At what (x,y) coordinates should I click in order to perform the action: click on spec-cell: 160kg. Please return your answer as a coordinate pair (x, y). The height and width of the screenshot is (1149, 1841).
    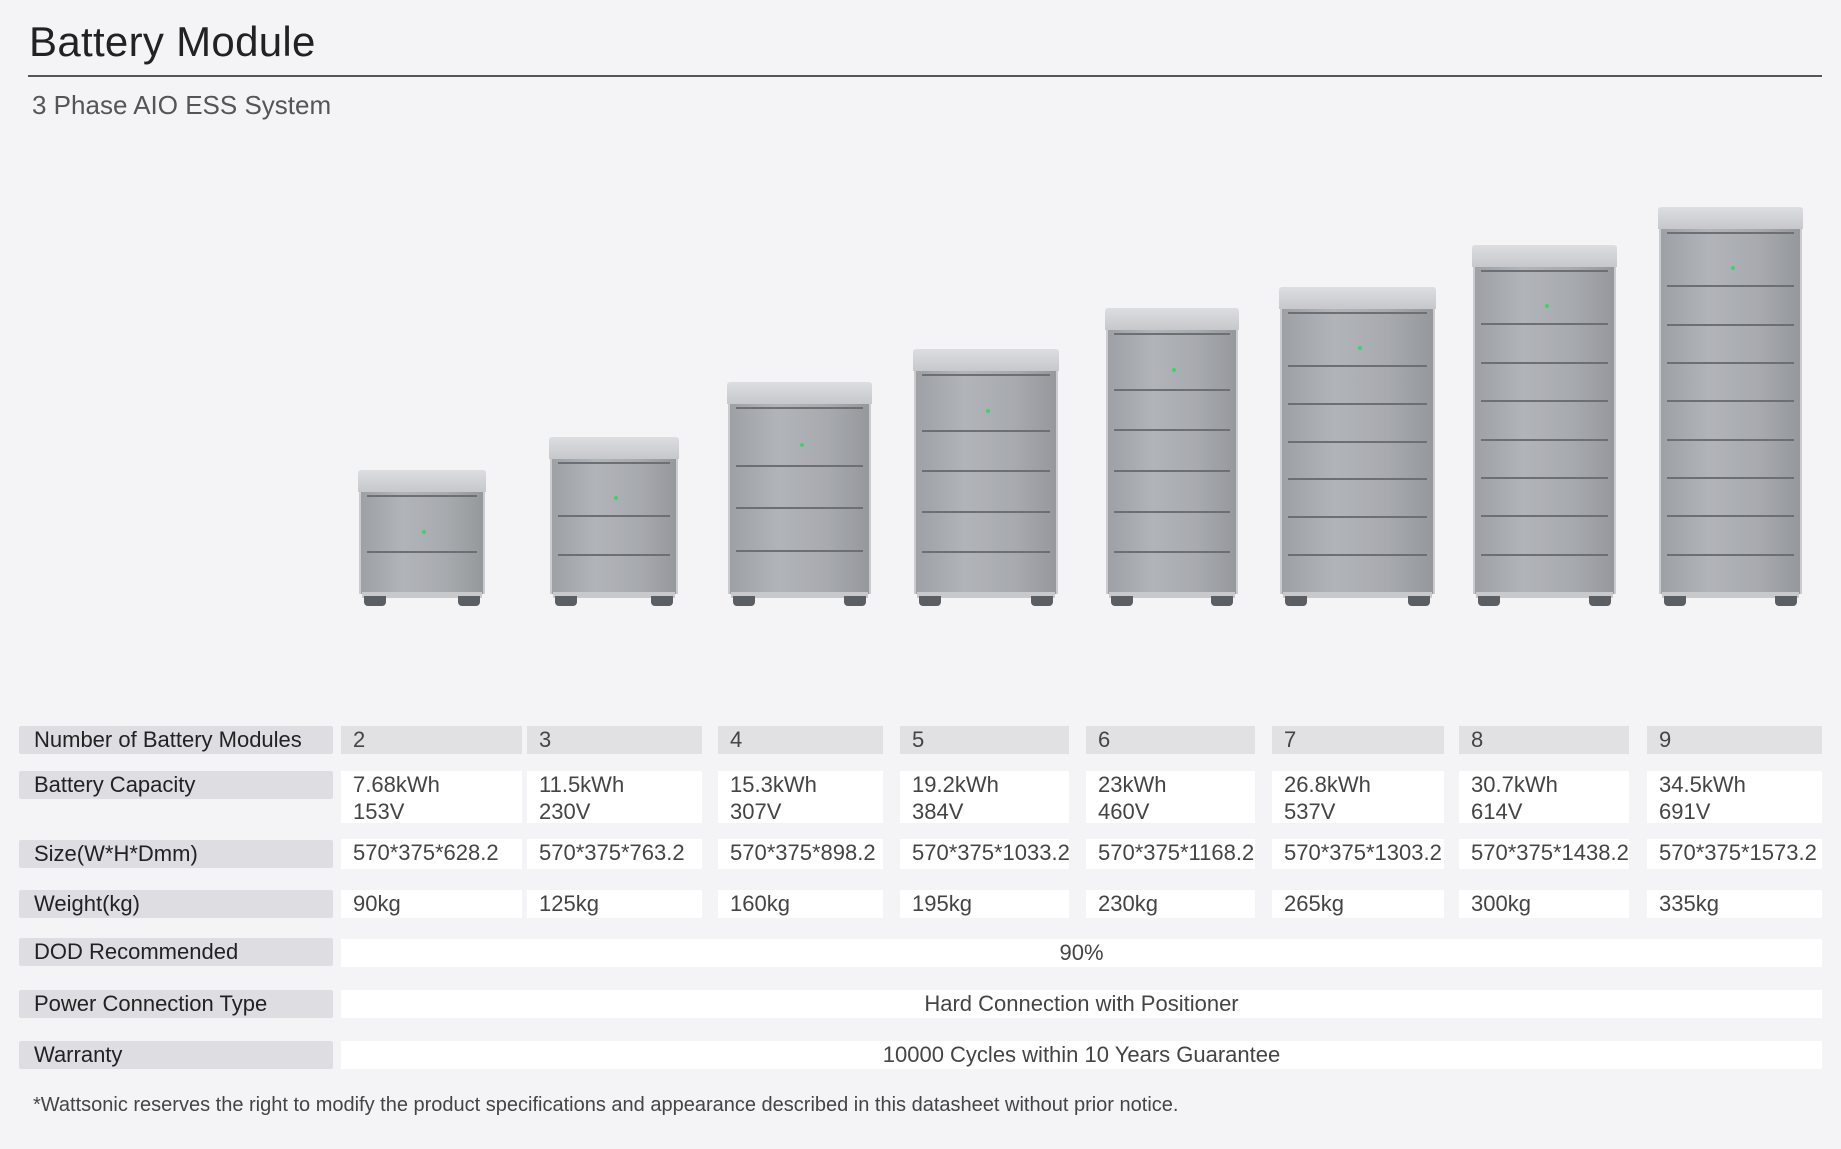
    Looking at the image, I should click on (800, 904).